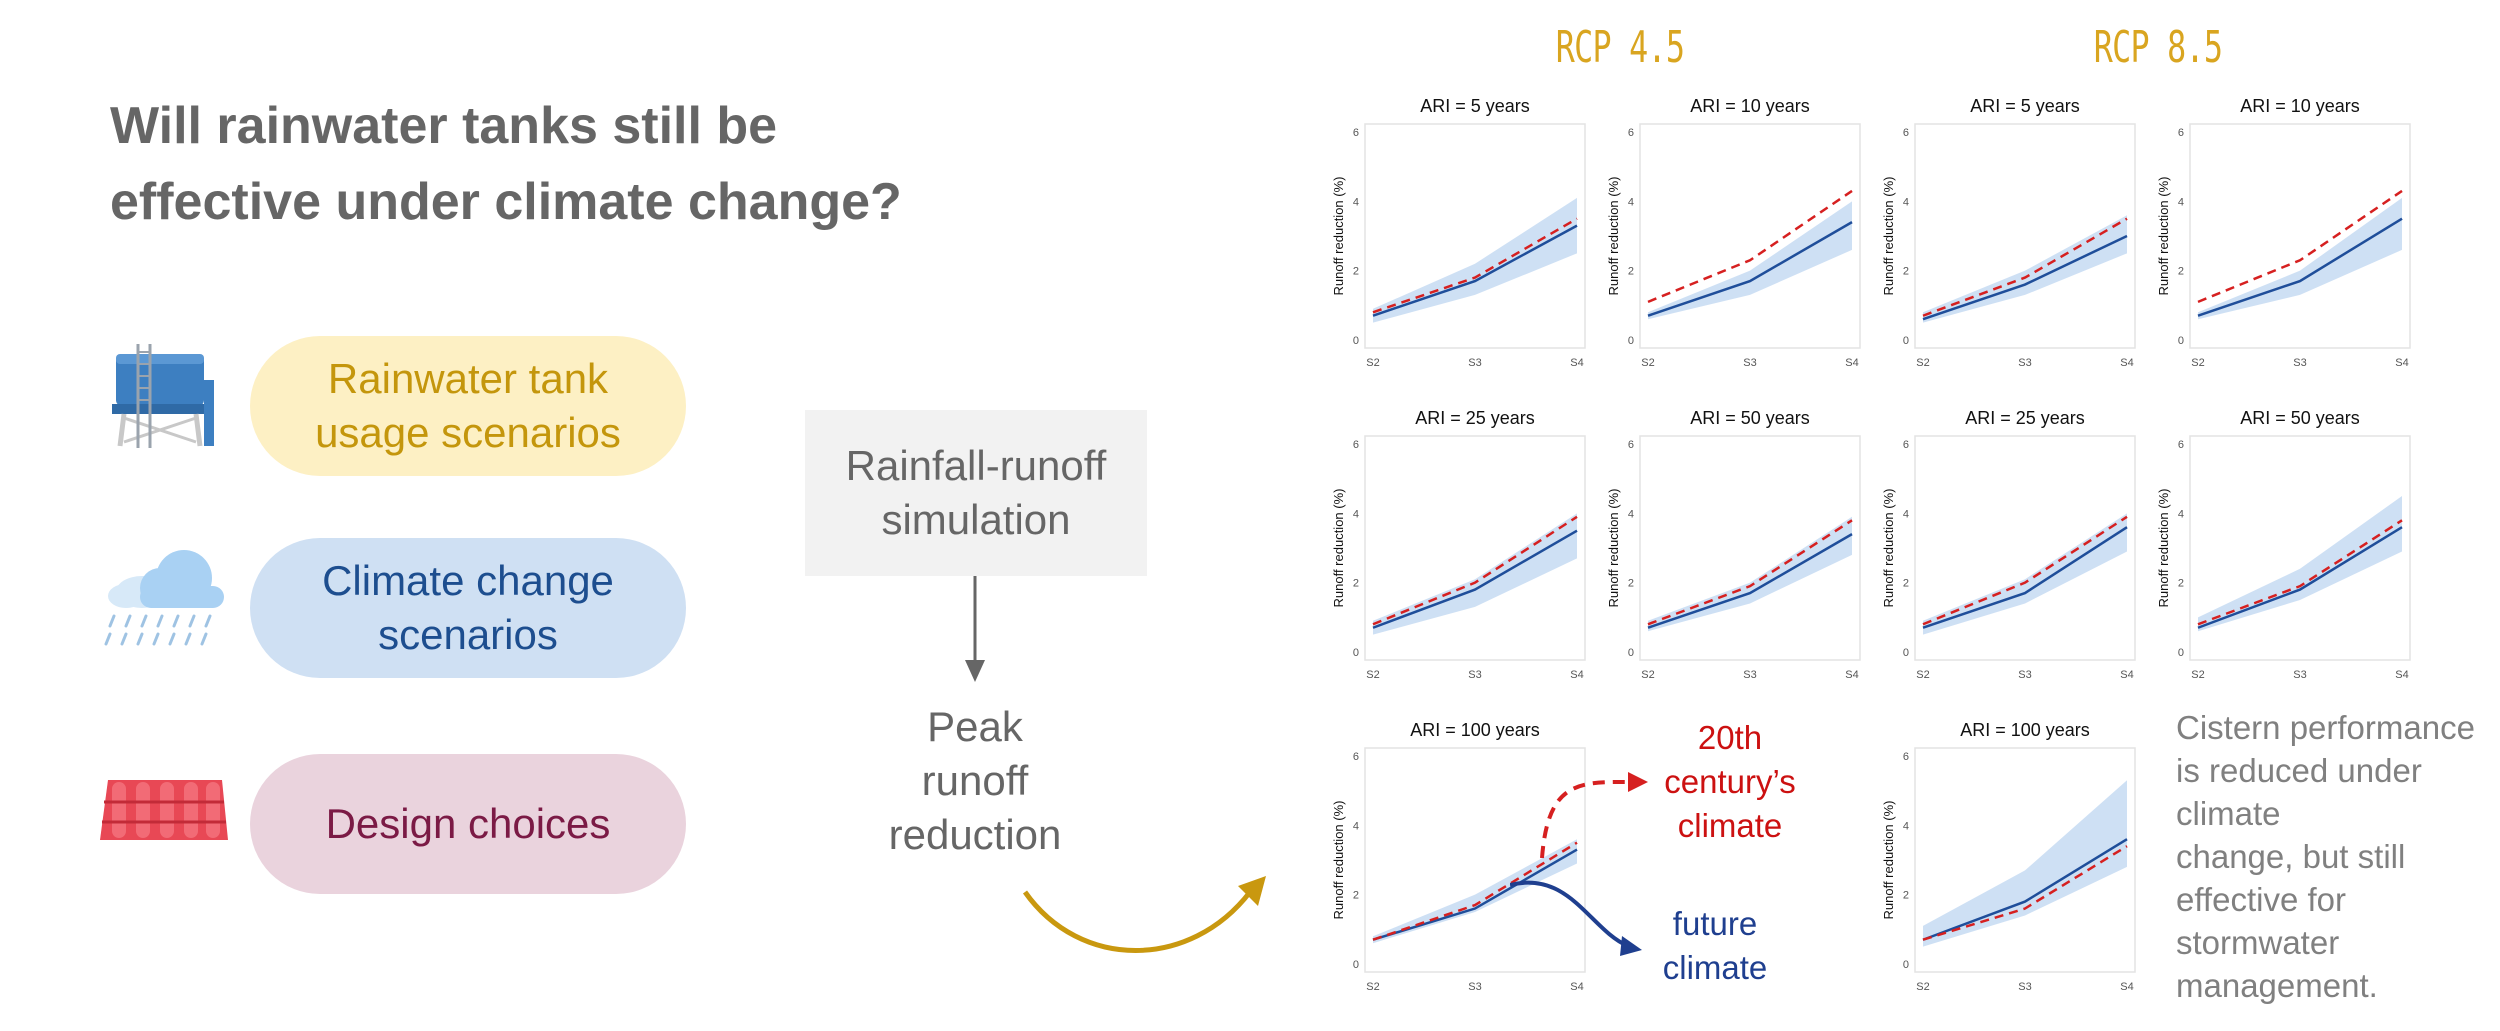  Describe the element at coordinates (468, 580) in the screenshot. I see `pill-line-1: Climate change` at that location.